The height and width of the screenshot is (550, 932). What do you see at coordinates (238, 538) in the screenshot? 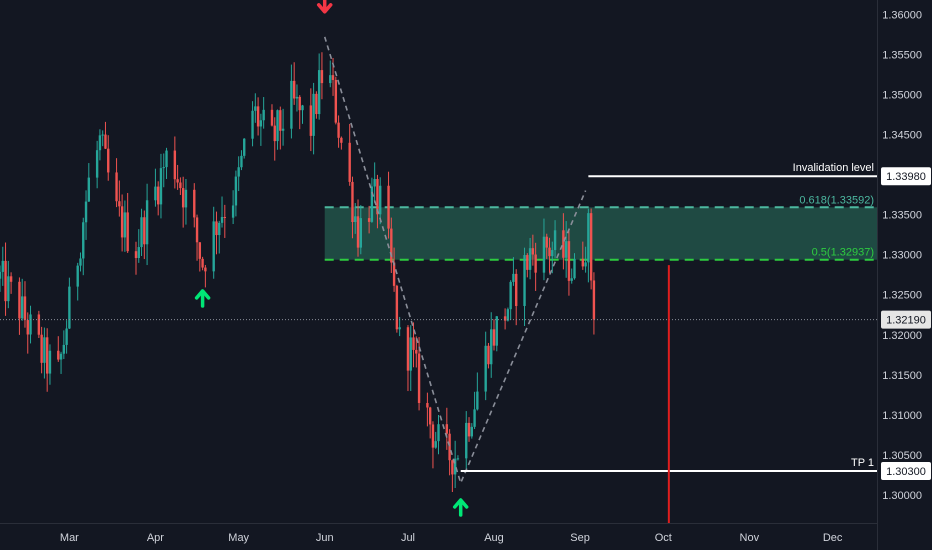
I see `time-tick-label: May` at bounding box center [238, 538].